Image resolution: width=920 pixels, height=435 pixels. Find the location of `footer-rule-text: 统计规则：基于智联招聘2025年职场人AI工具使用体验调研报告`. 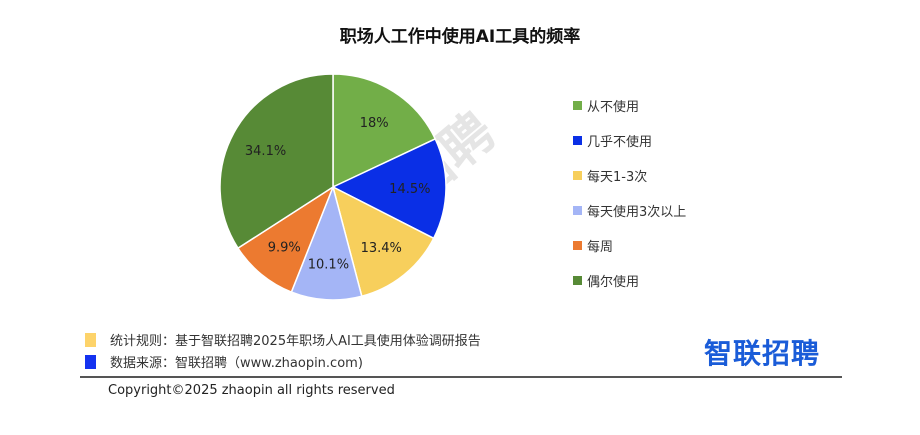

footer-rule-text: 统计规则：基于智联招聘2025年职场人AI工具使用体验调研报告 is located at coordinates (295, 341).